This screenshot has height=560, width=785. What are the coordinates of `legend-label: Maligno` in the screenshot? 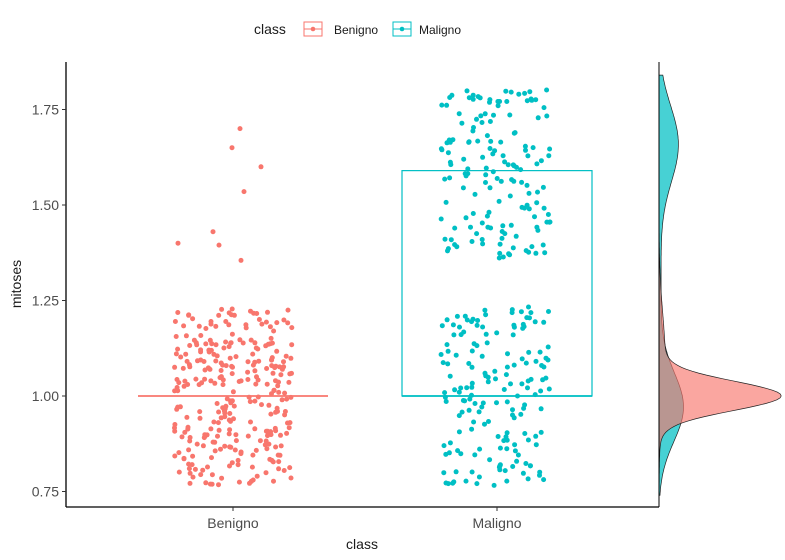 It's located at (440, 30).